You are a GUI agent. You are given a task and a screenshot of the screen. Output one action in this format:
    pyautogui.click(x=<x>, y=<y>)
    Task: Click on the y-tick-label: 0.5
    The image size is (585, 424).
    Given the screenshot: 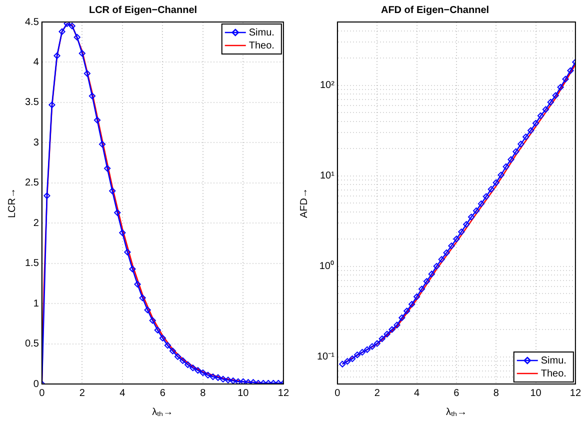 What is the action you would take?
    pyautogui.click(x=32, y=344)
    